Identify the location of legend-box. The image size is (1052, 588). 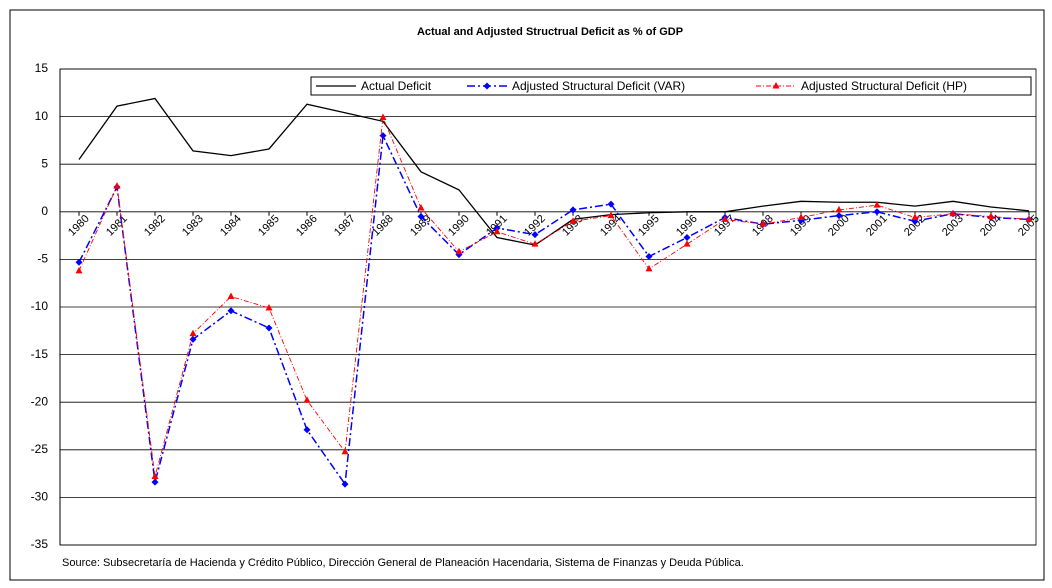
(671, 86).